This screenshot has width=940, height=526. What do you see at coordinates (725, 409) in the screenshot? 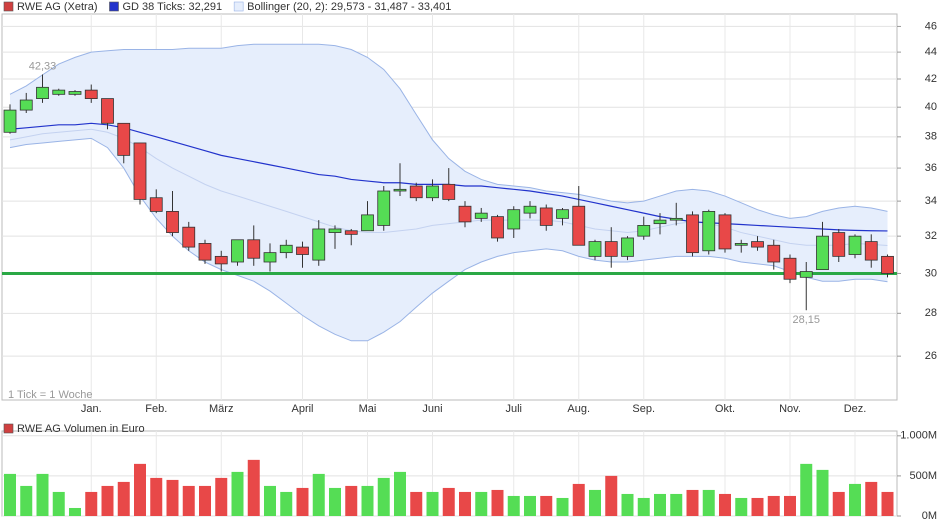
I see `x-tick-label: Okt.` at bounding box center [725, 409].